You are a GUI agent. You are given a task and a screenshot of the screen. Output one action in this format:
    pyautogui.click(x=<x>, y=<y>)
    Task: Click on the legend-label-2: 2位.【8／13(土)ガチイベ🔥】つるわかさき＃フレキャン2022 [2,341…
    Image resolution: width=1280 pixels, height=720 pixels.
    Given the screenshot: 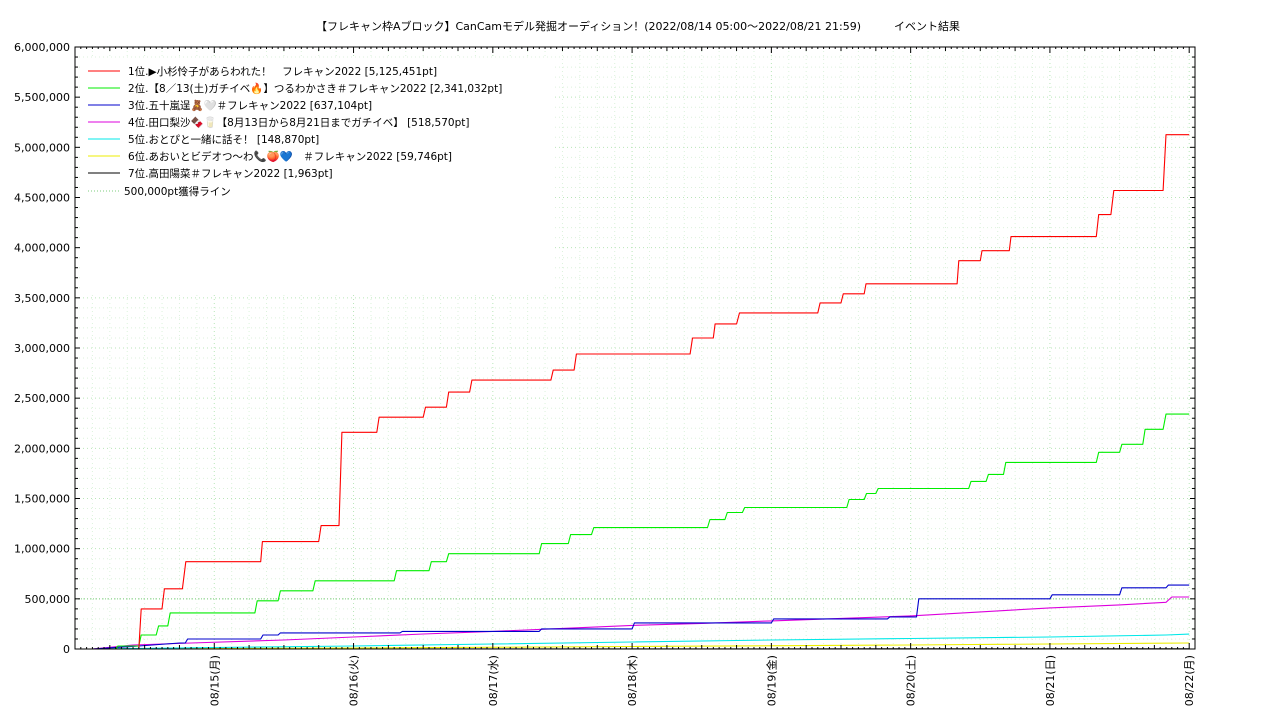 What is the action you would take?
    pyautogui.click(x=315, y=88)
    